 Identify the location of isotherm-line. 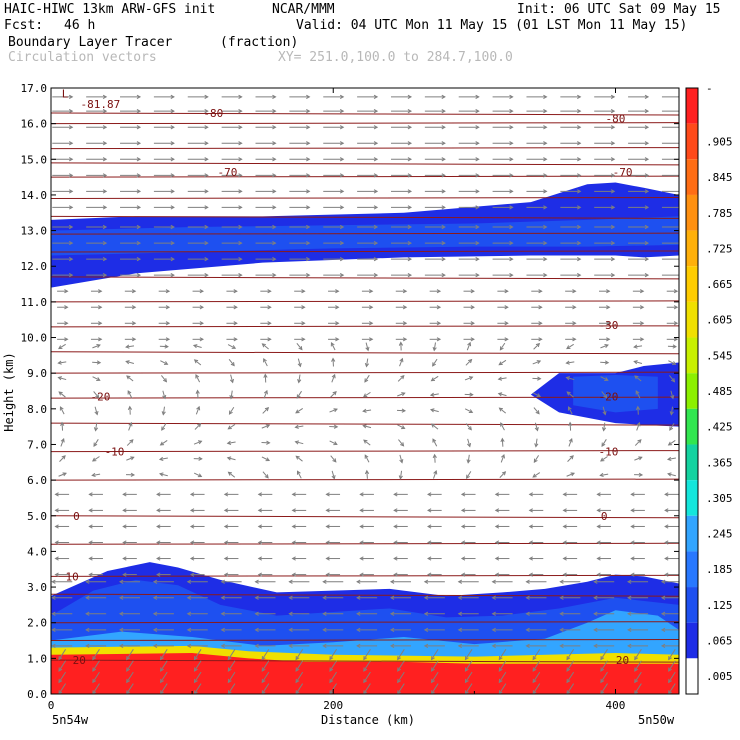
(365, 251).